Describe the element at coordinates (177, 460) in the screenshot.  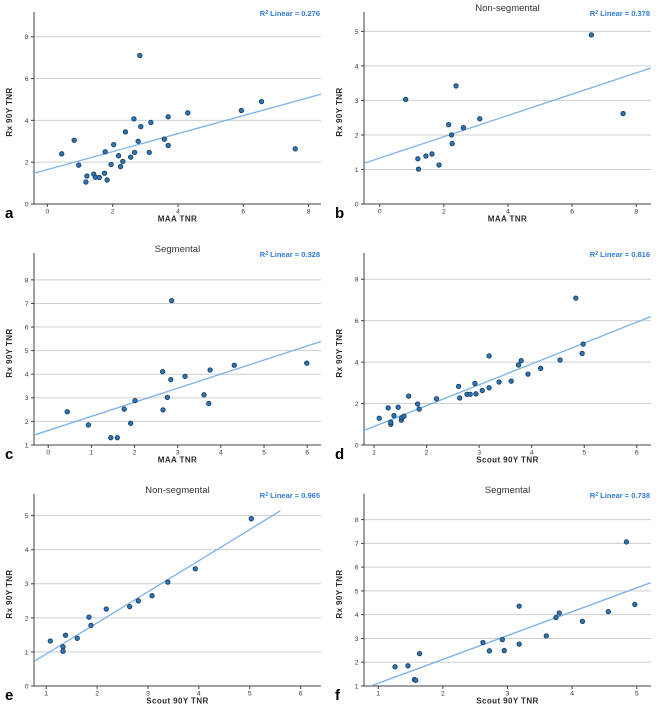
I see `x-axis-label: MAA TNR` at that location.